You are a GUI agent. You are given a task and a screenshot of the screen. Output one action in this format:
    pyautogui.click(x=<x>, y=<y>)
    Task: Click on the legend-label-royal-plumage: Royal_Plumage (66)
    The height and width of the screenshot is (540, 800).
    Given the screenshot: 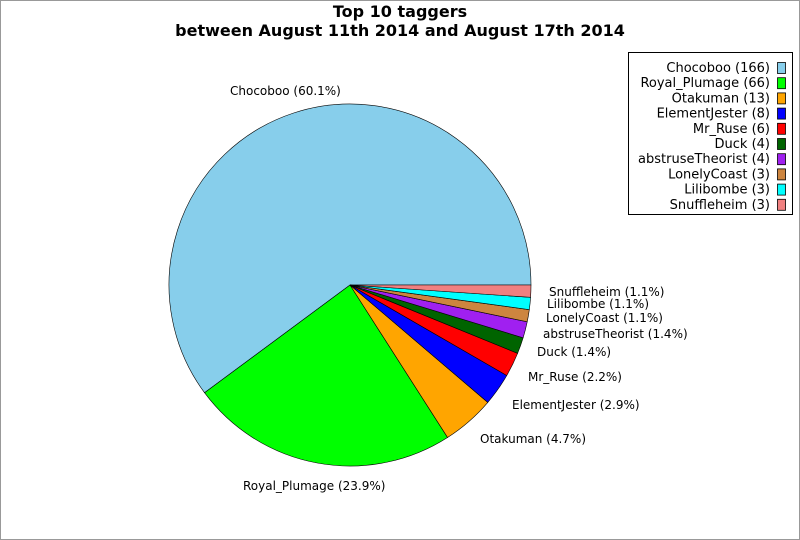 What is the action you would take?
    pyautogui.click(x=705, y=83)
    